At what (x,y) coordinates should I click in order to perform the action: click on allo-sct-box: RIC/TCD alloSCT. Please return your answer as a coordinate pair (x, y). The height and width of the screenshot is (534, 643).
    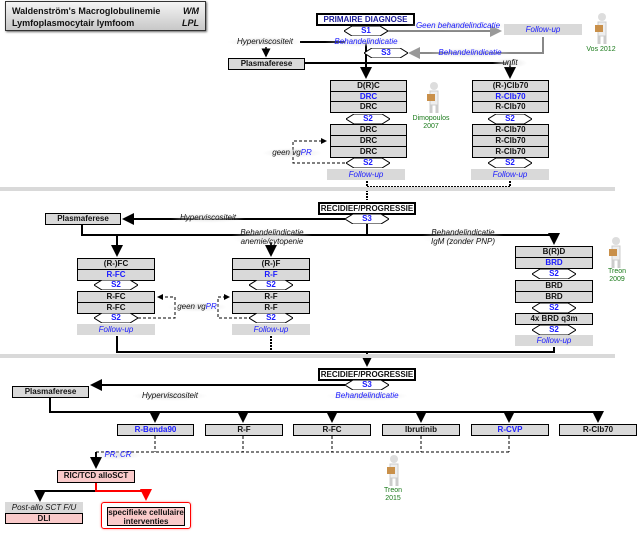
    Looking at the image, I should click on (96, 476).